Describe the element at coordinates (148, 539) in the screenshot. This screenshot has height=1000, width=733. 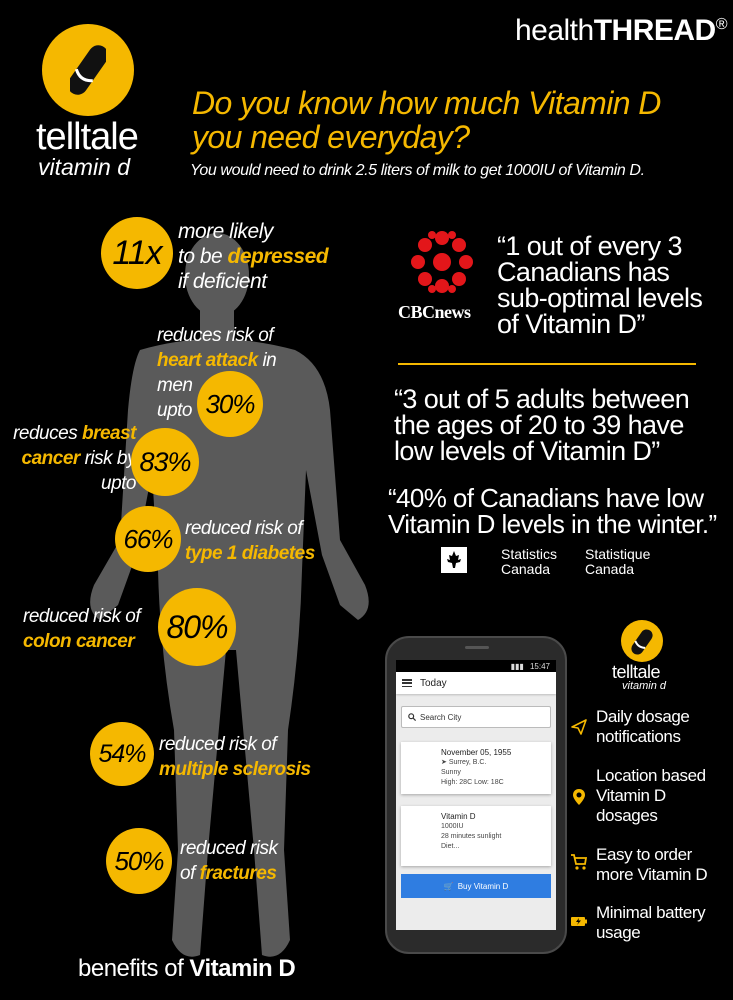
I see `diabetes-stat-circle: 66%` at that location.